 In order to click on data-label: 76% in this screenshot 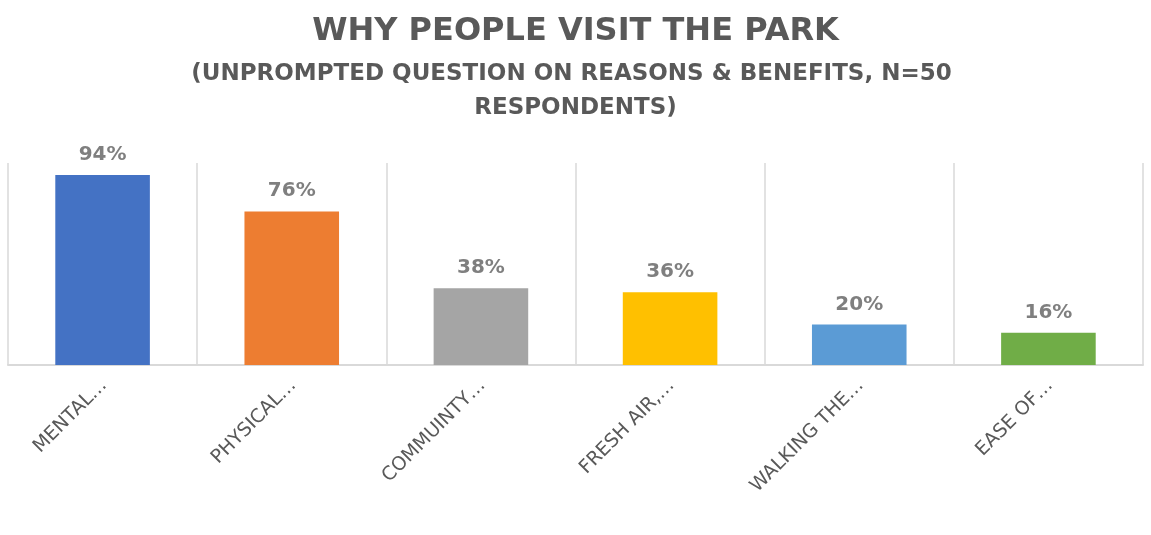, I will do `click(291, 189)`.